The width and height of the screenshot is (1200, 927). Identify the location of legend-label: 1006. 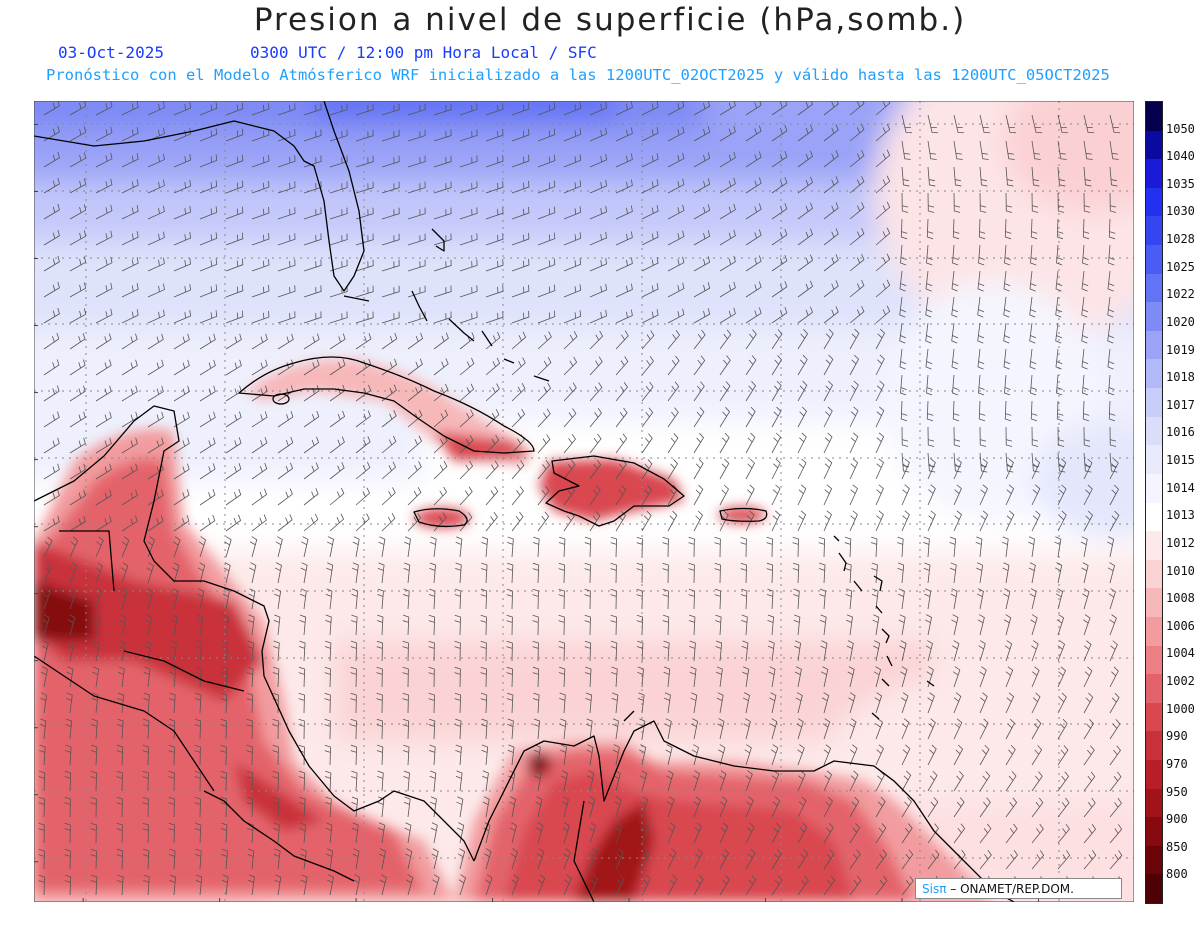
(1180, 625).